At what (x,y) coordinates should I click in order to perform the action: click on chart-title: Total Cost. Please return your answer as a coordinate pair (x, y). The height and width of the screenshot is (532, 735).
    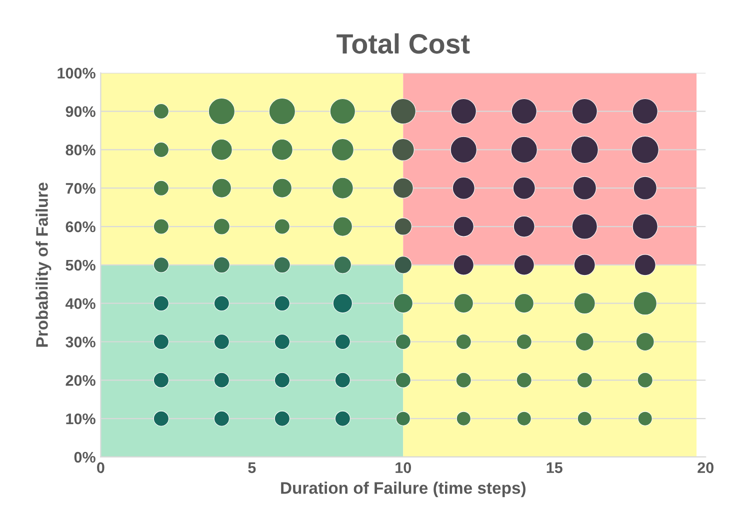
    Looking at the image, I should click on (403, 43).